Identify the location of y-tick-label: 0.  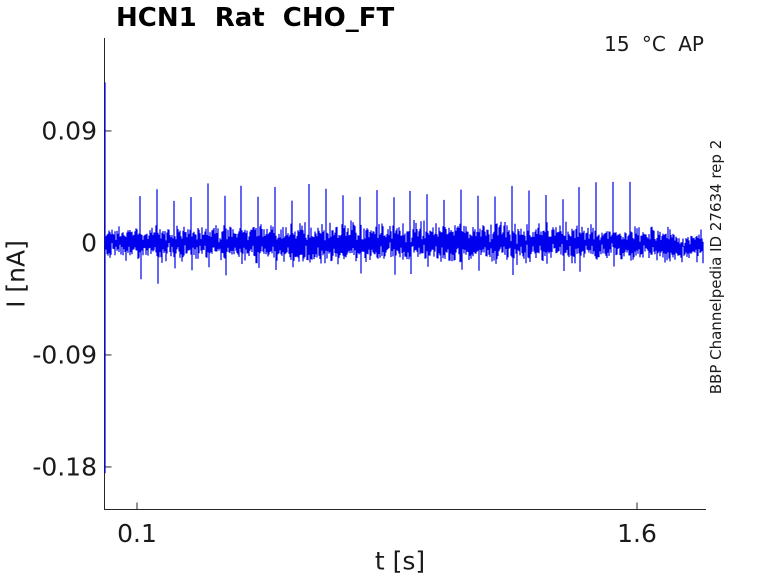
(89, 243).